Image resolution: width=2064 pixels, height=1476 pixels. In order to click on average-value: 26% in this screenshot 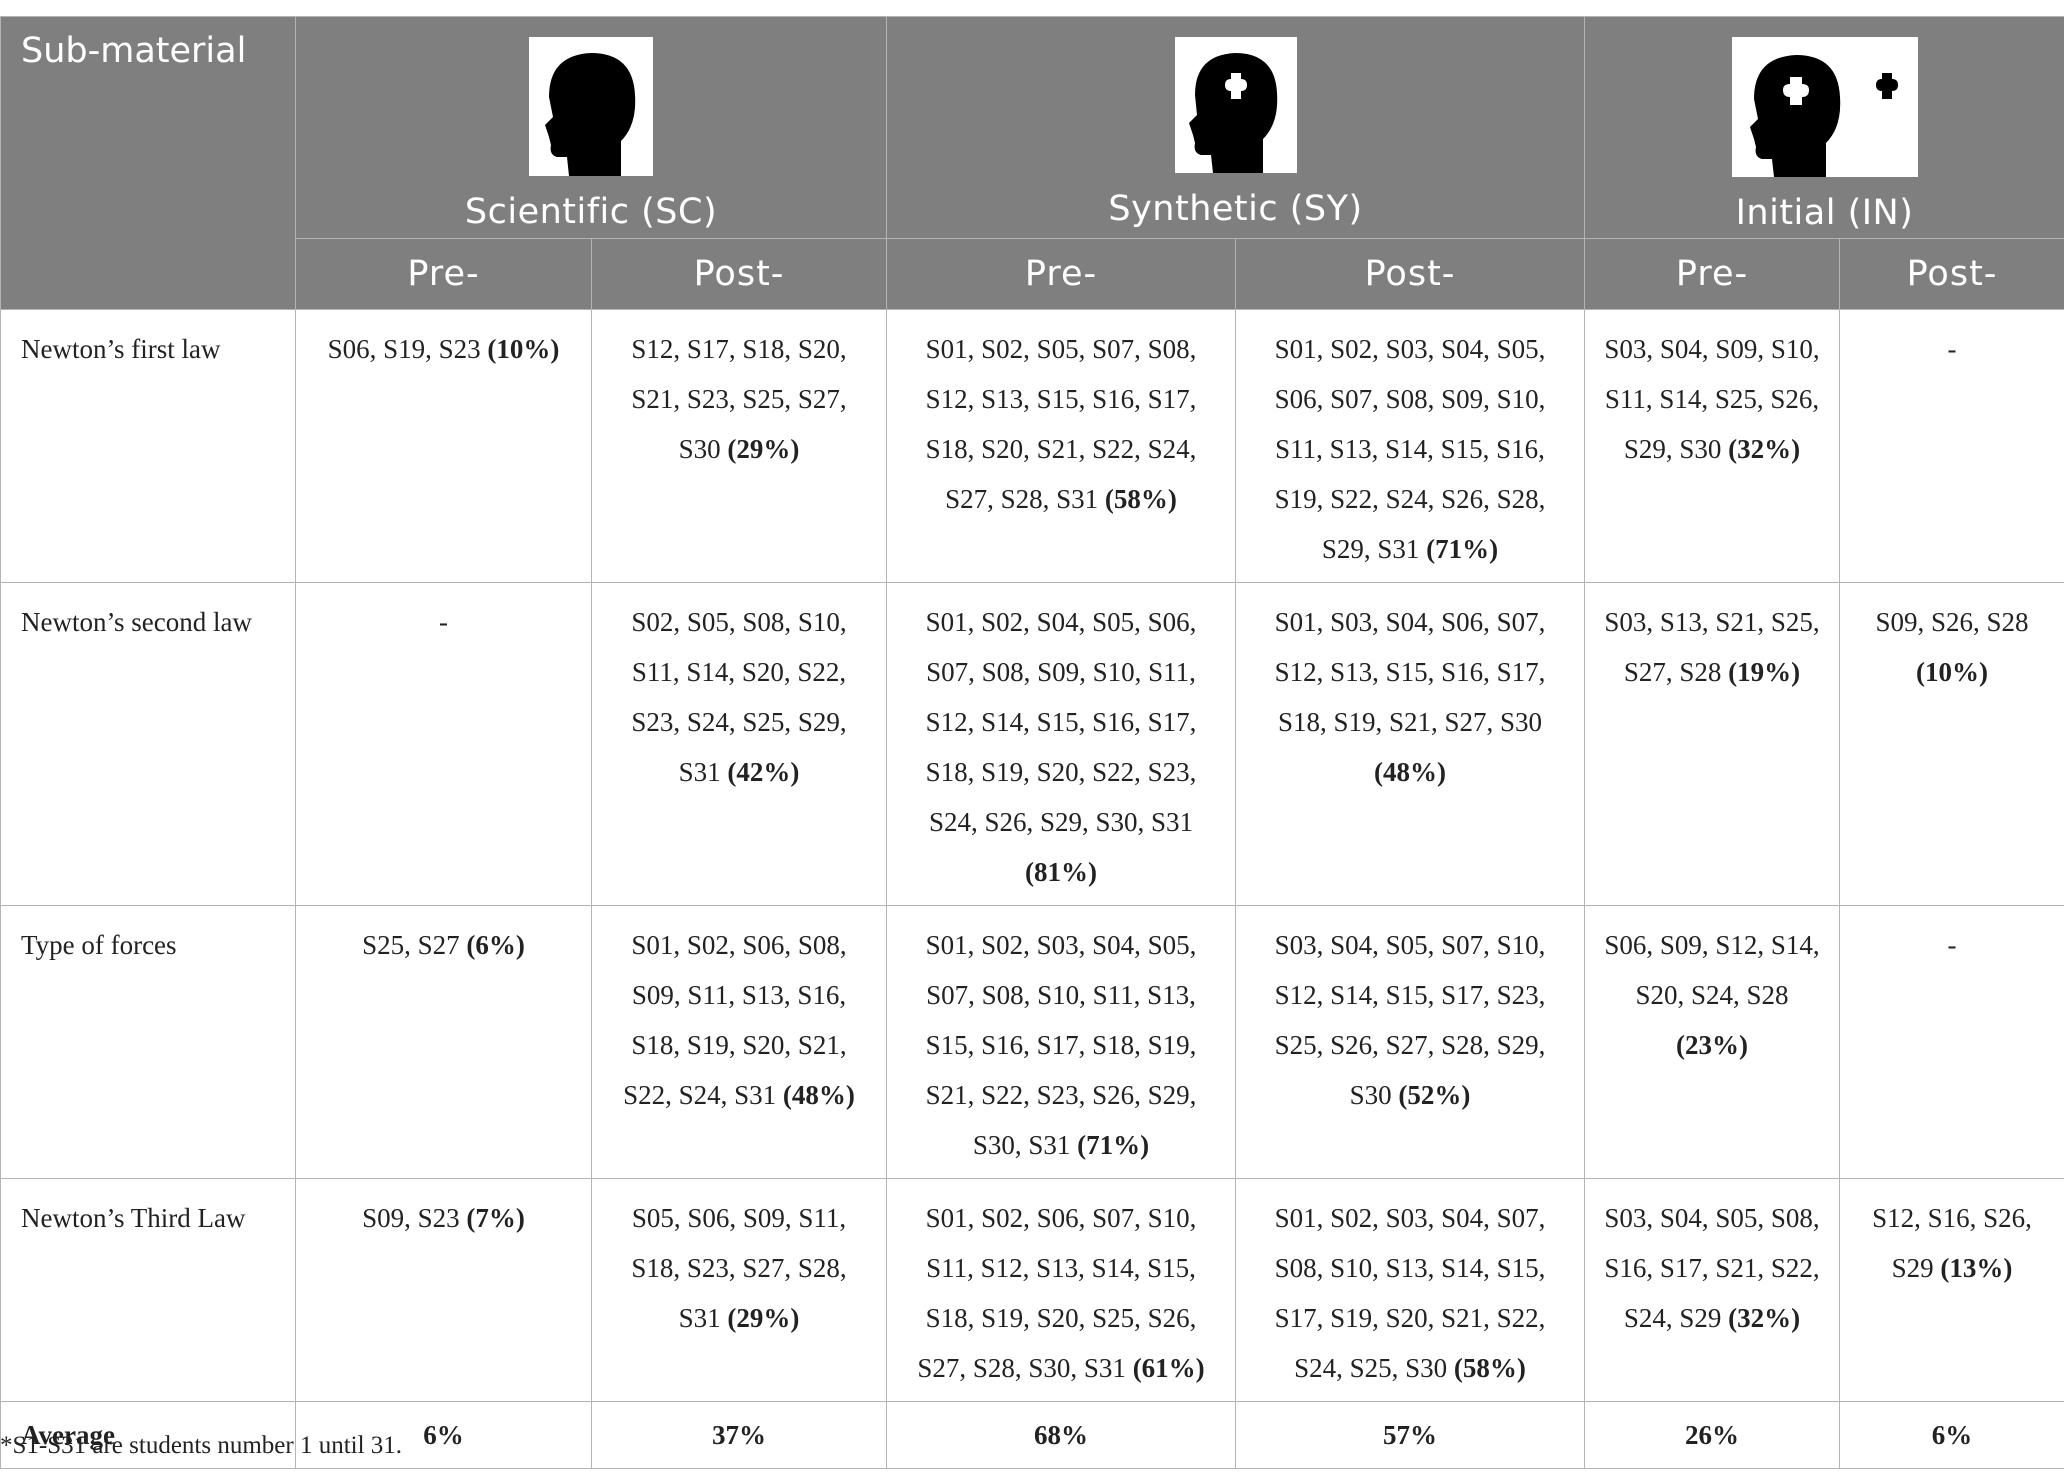, I will do `click(1712, 1435)`.